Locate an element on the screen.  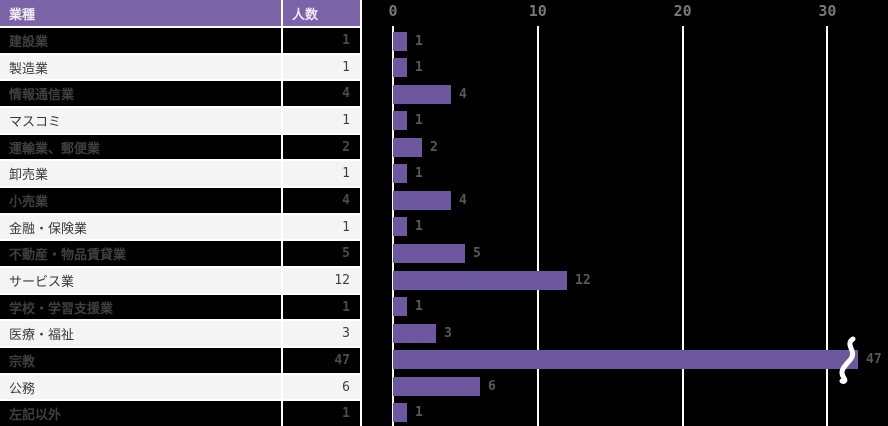
bar-value-label: 6 is located at coordinates (492, 386).